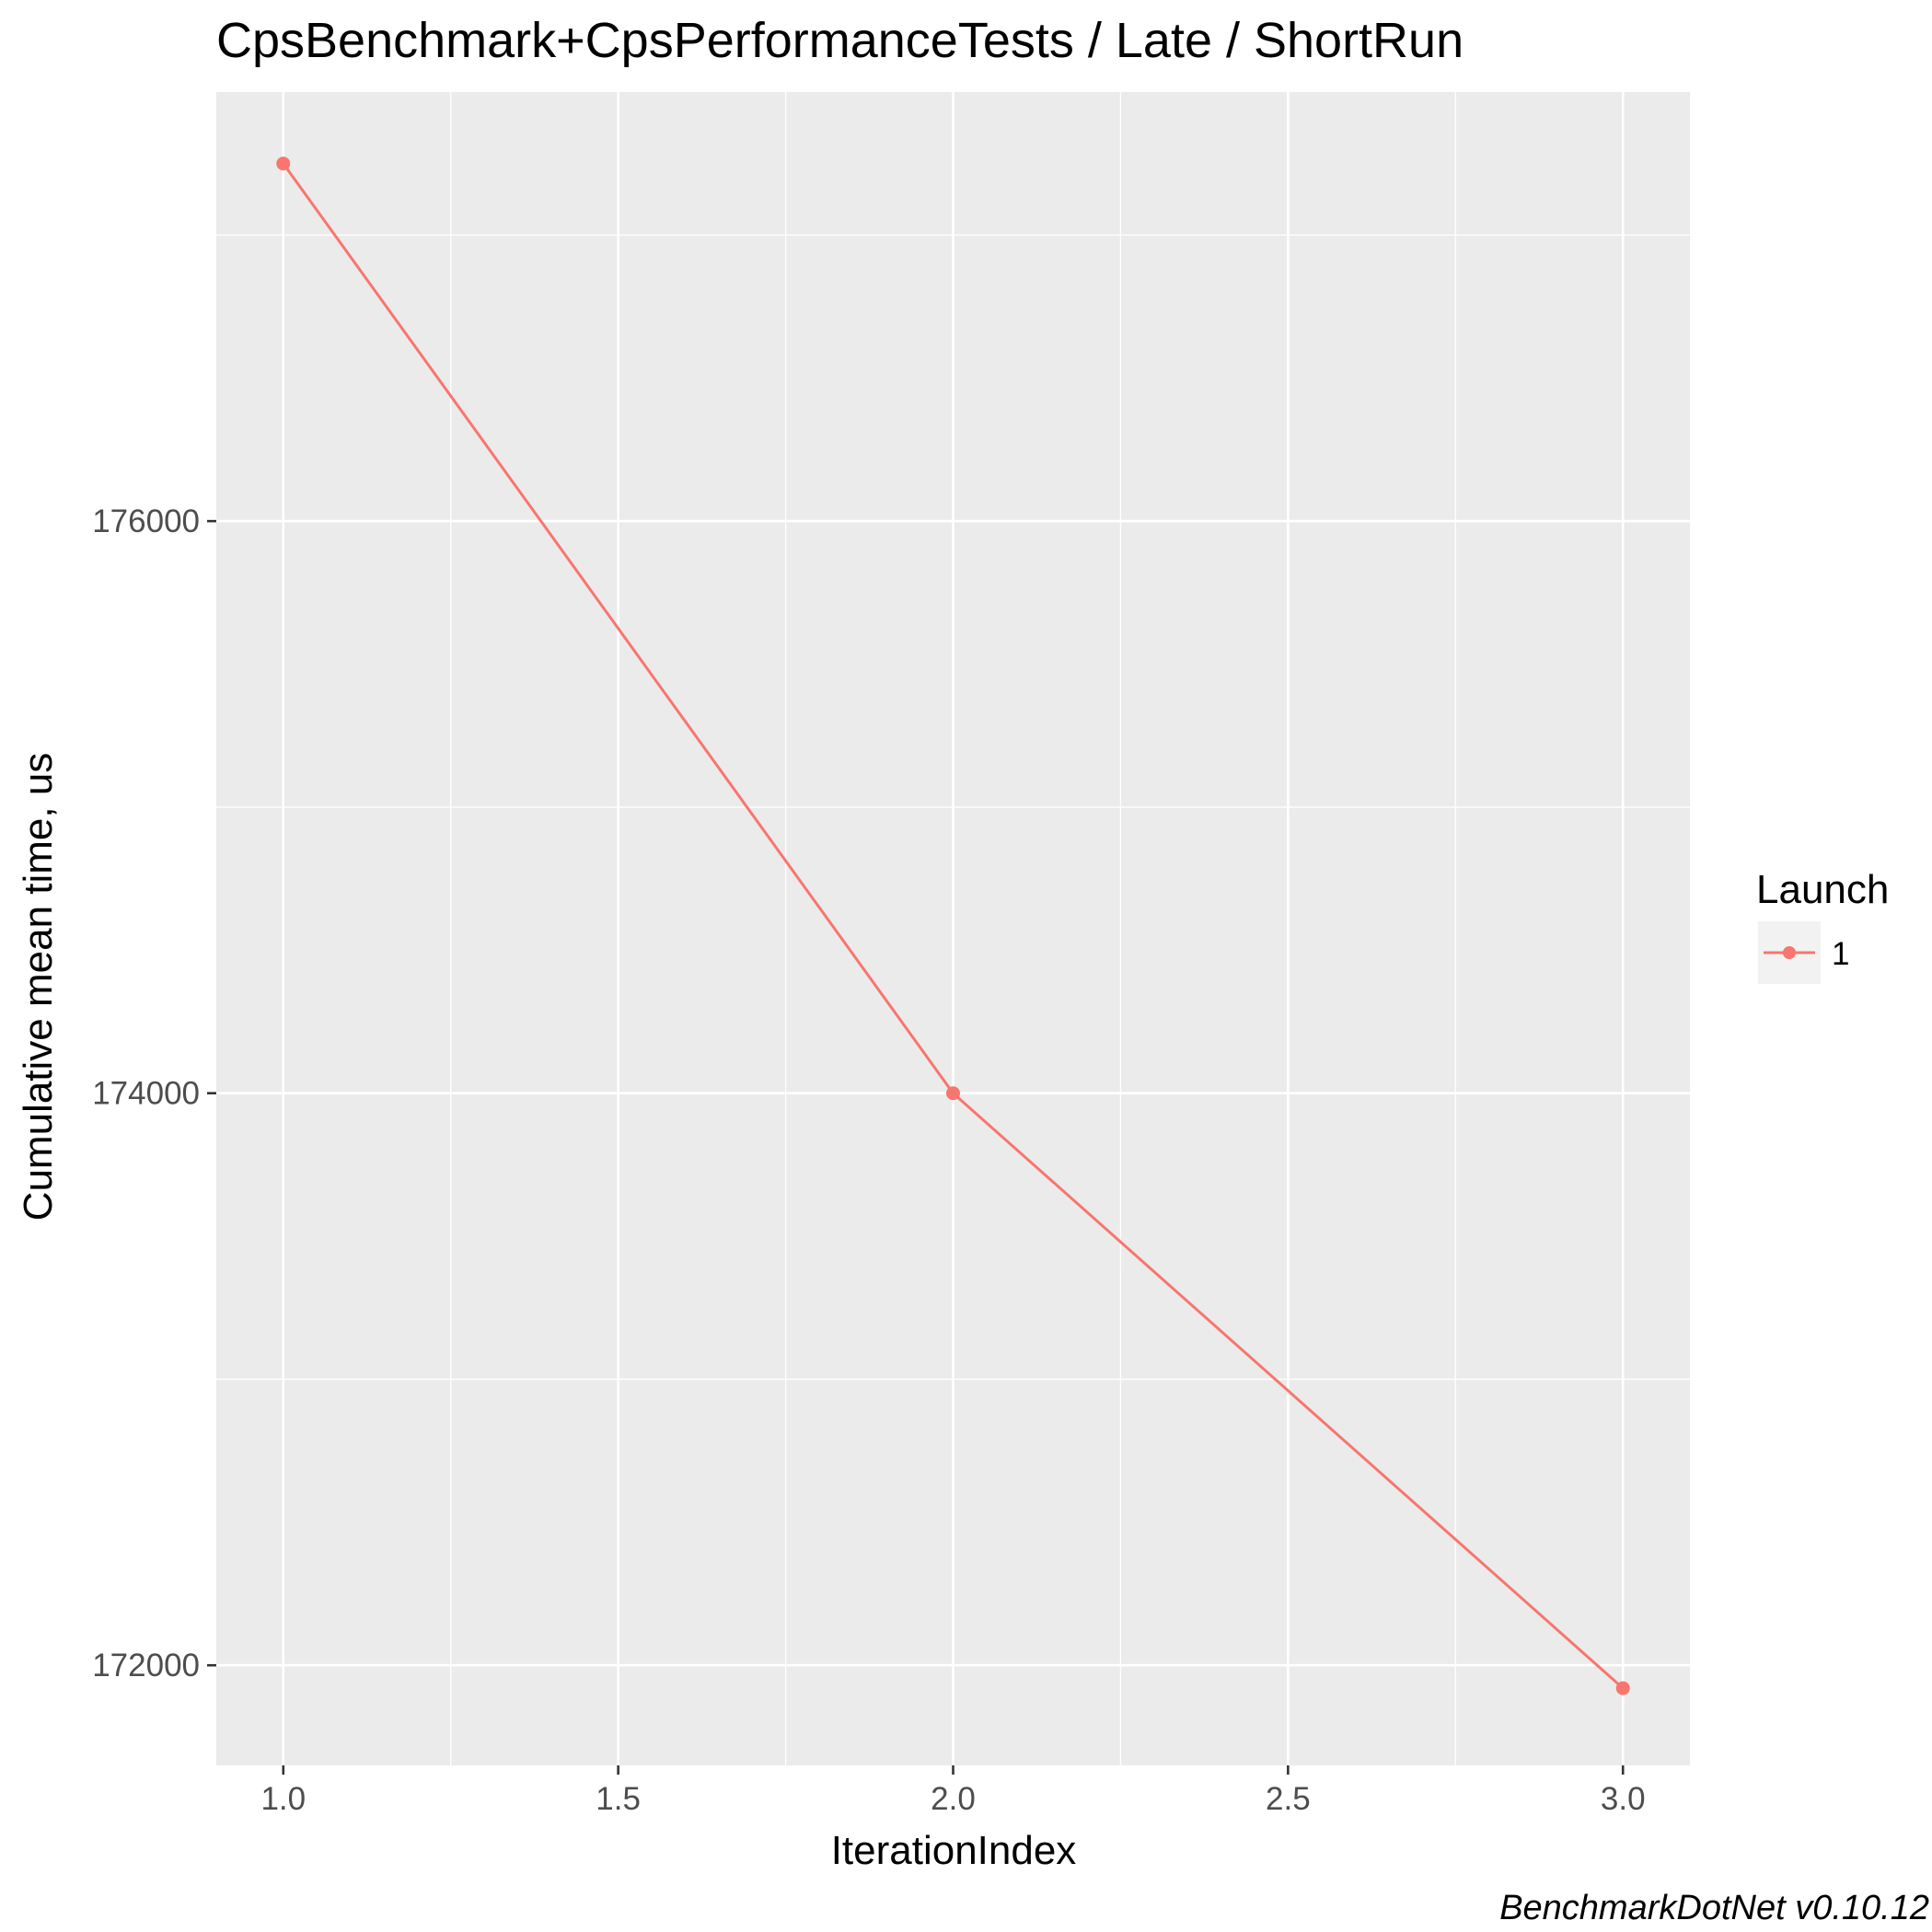  I want to click on legend-title: Launch, so click(1823, 889).